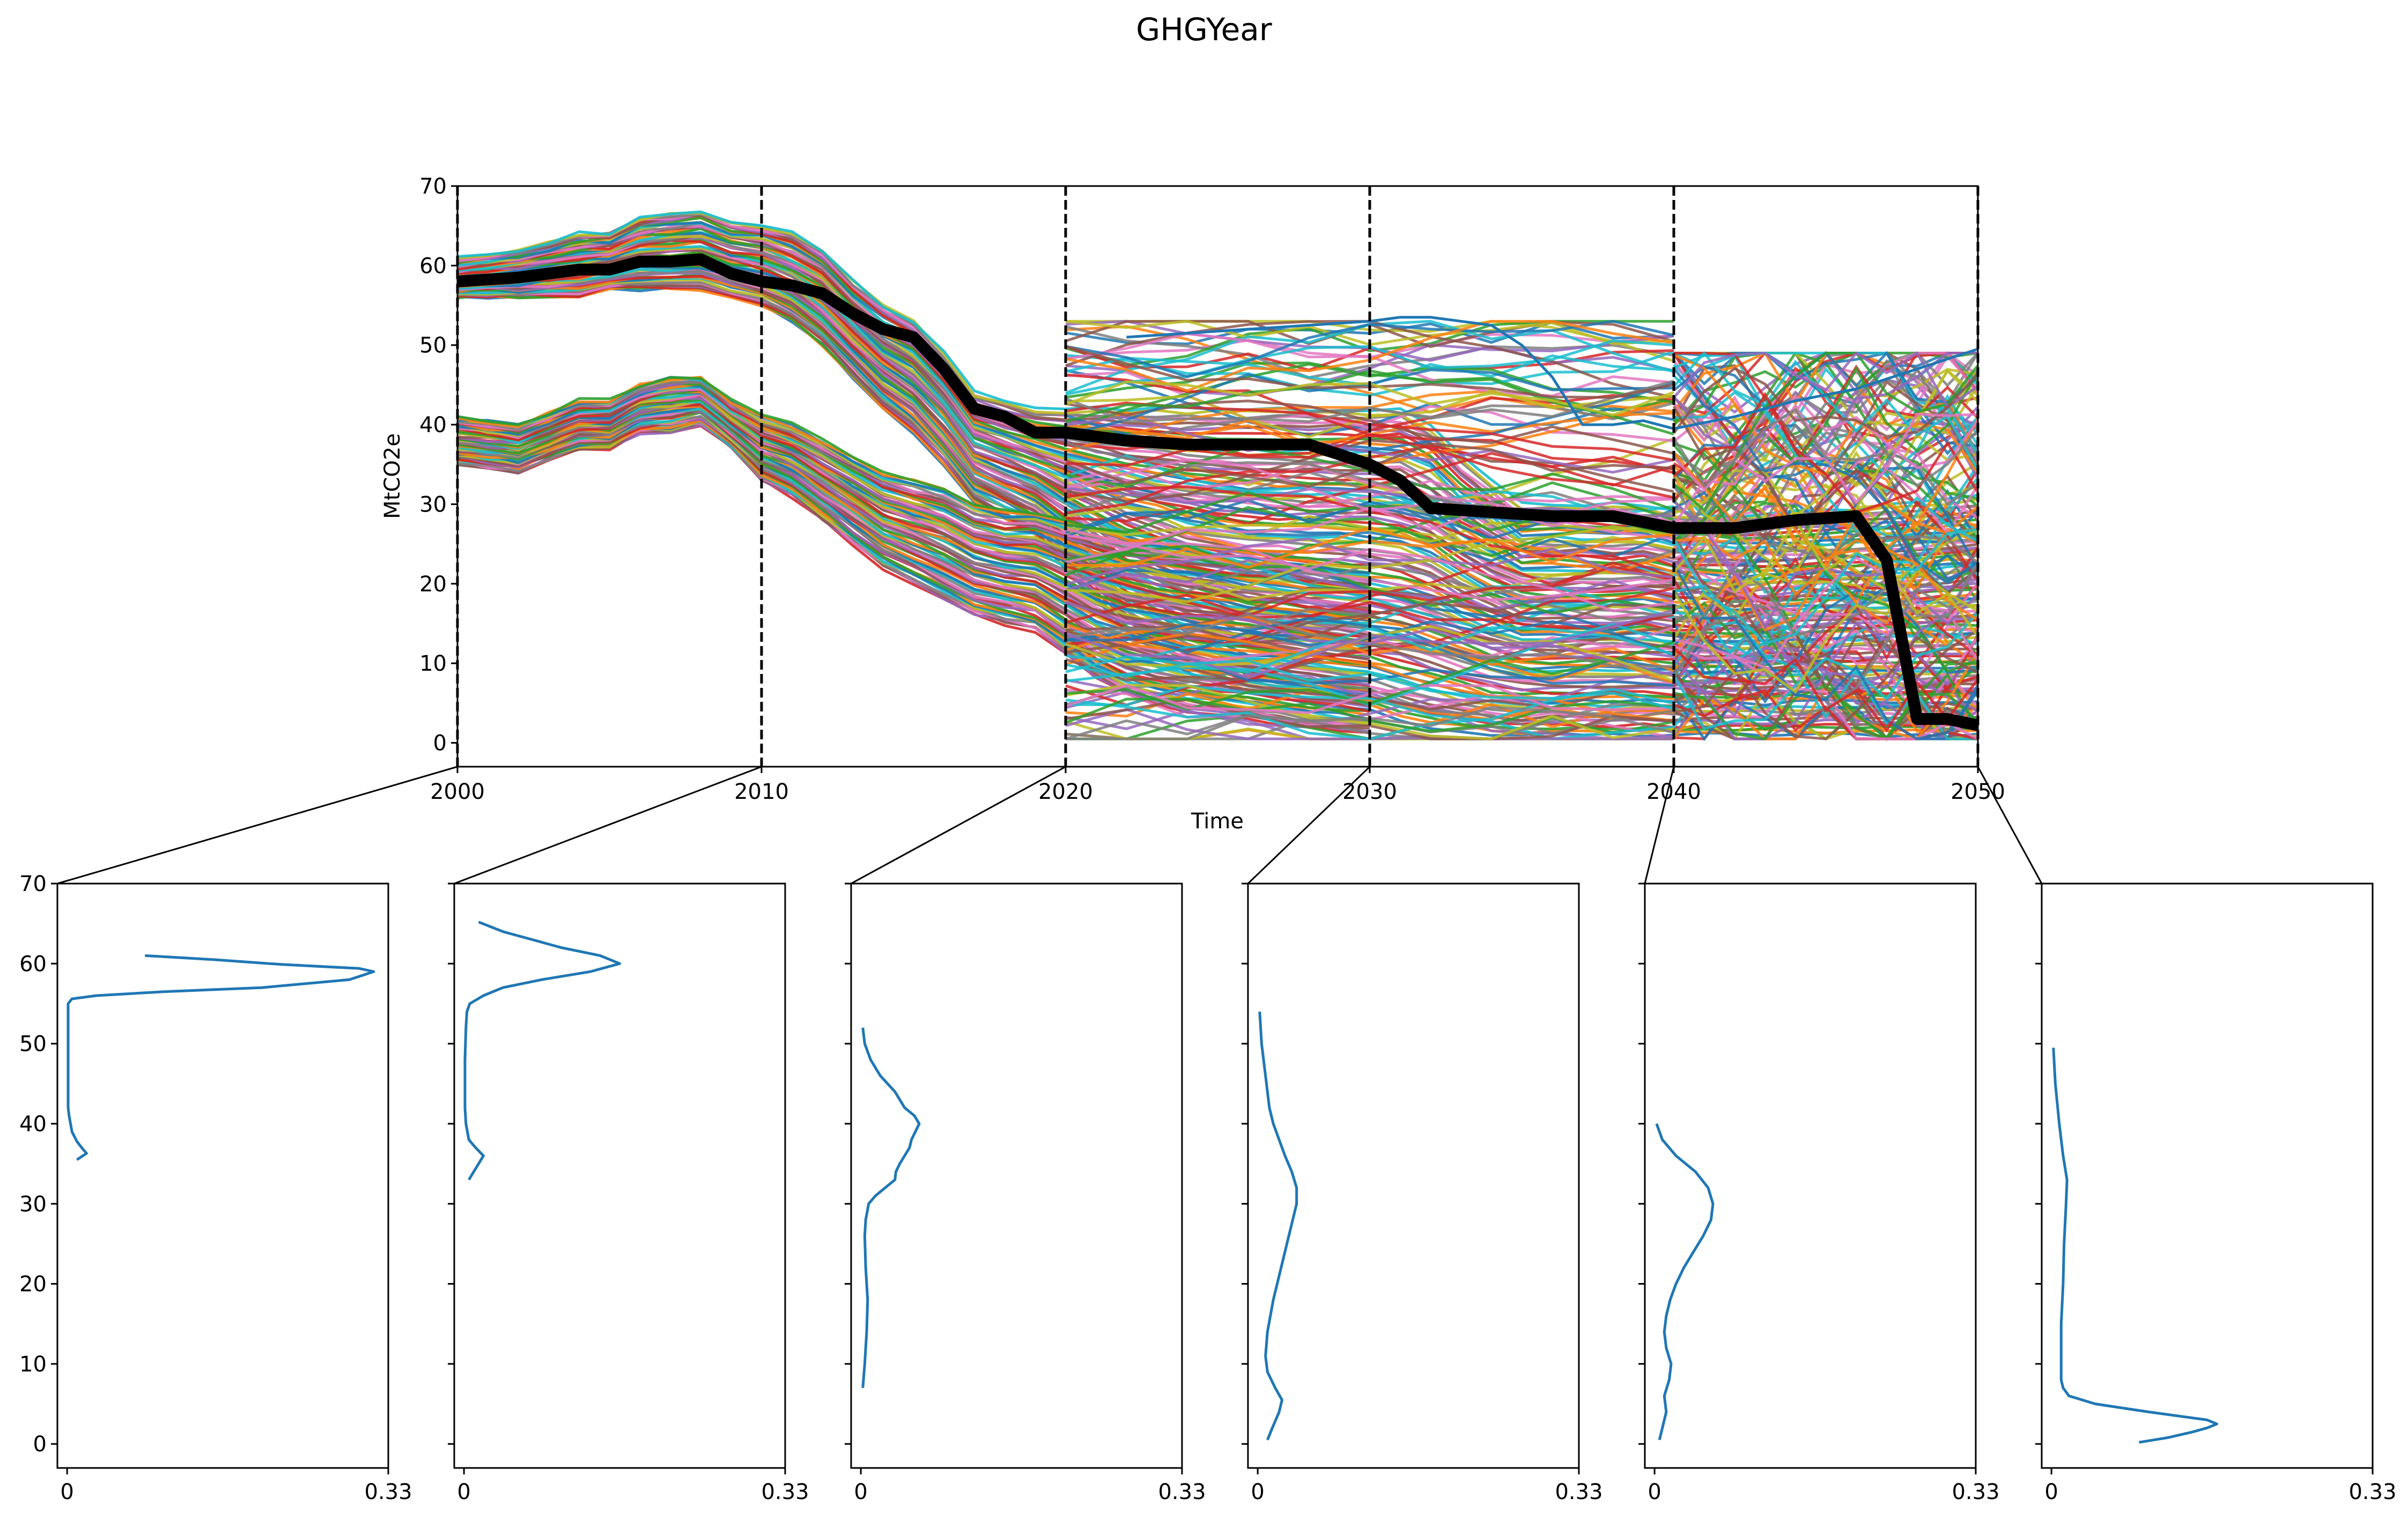 The width and height of the screenshot is (2408, 1513). I want to click on density-panel-2010: 0 0.33, so click(628, 1193).